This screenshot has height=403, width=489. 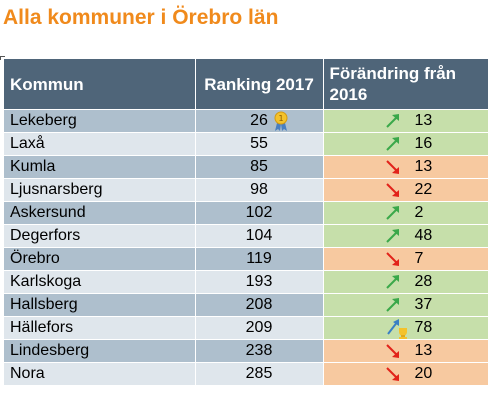 I want to click on ranking-cell: 55, so click(x=259, y=144).